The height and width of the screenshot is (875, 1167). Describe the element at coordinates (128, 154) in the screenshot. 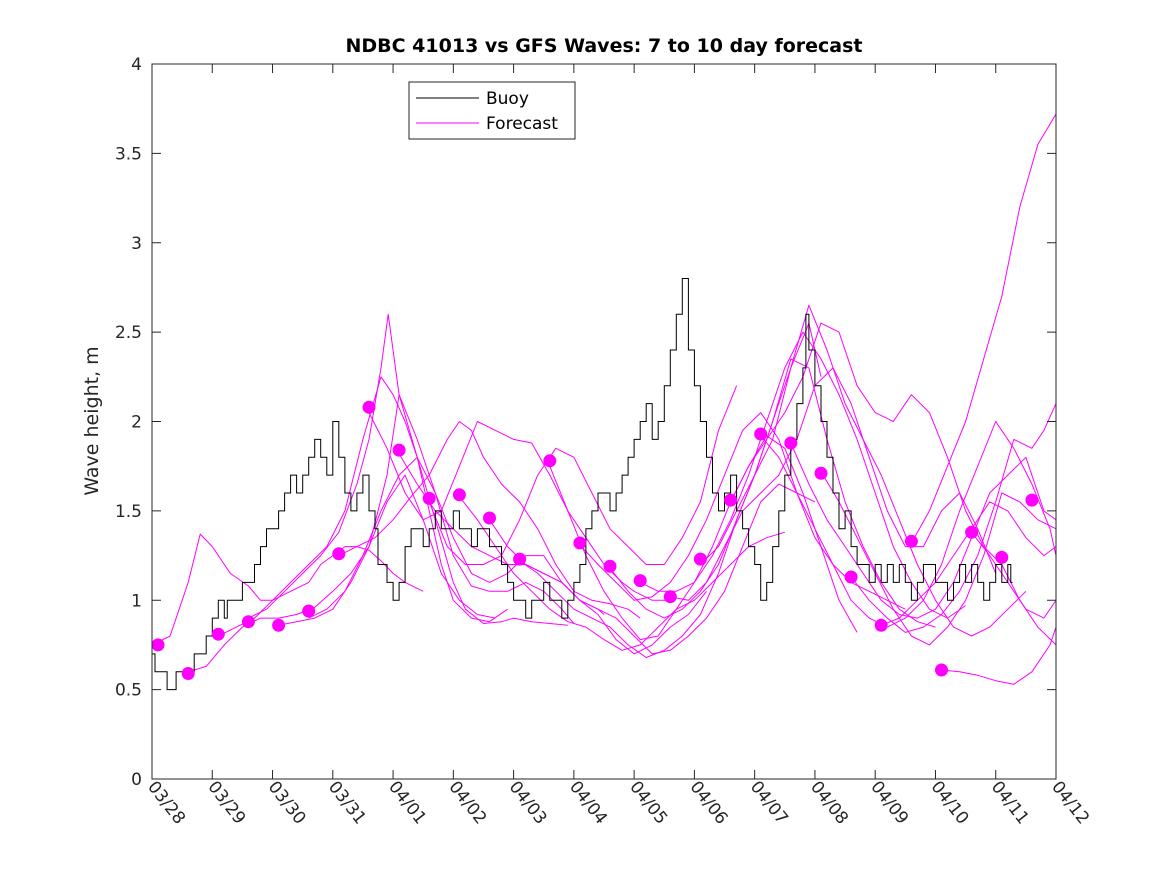

I see `y-tick-label: 3.5` at that location.